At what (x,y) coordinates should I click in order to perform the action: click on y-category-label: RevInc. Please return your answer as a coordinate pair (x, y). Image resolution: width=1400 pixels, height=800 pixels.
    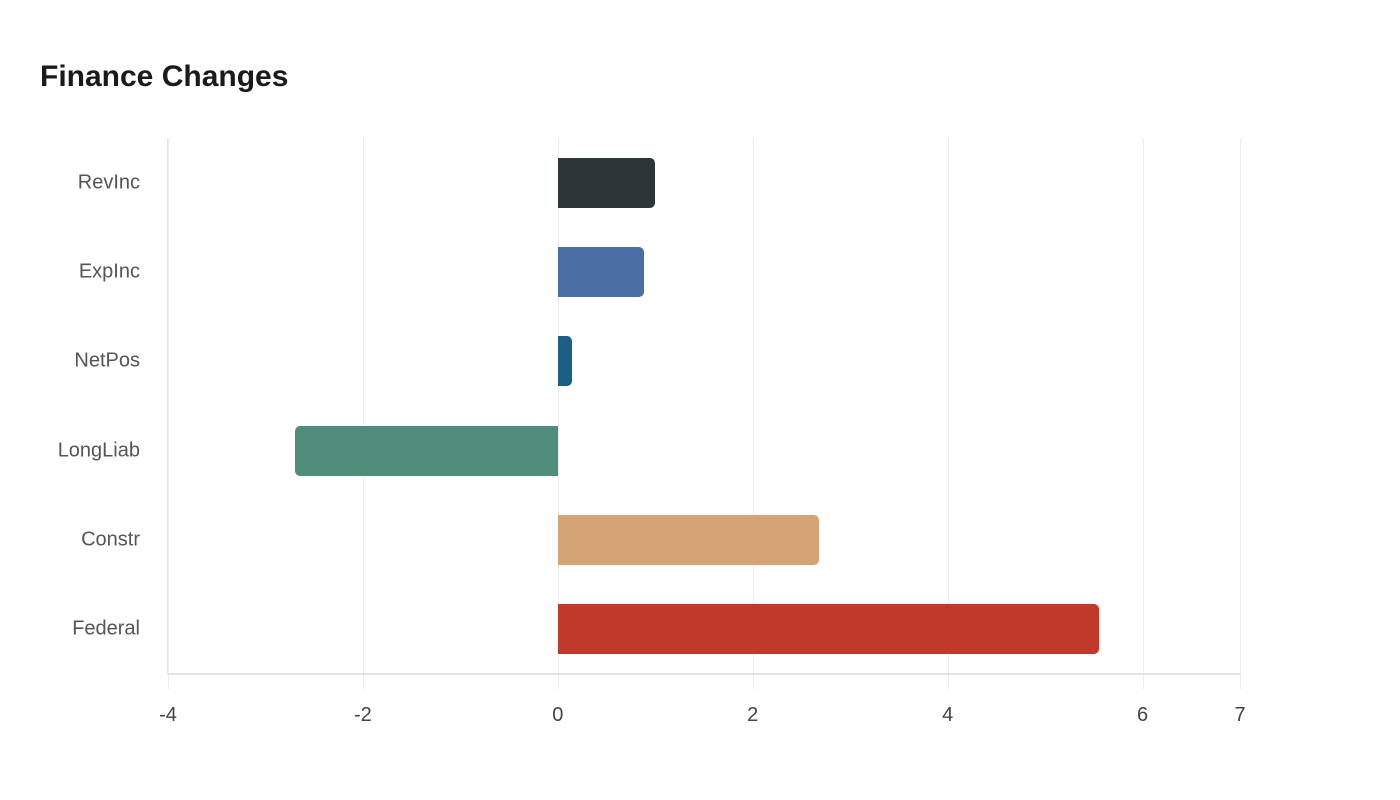
    Looking at the image, I should click on (108, 182).